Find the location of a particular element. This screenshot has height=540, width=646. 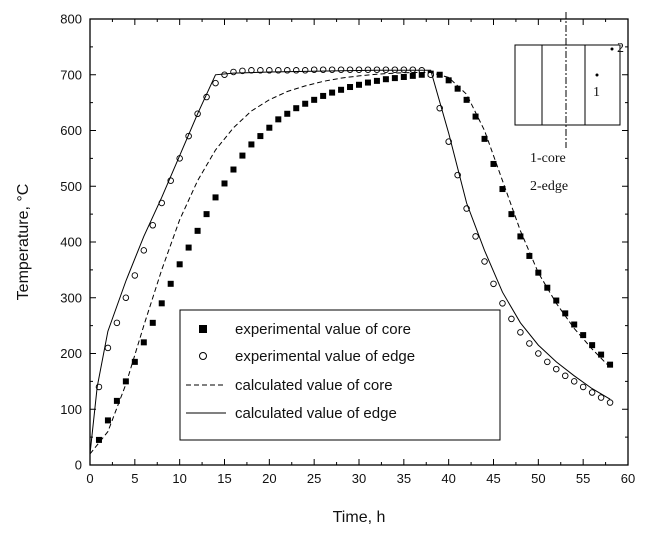

y-tick-label: 500 is located at coordinates (71, 186).